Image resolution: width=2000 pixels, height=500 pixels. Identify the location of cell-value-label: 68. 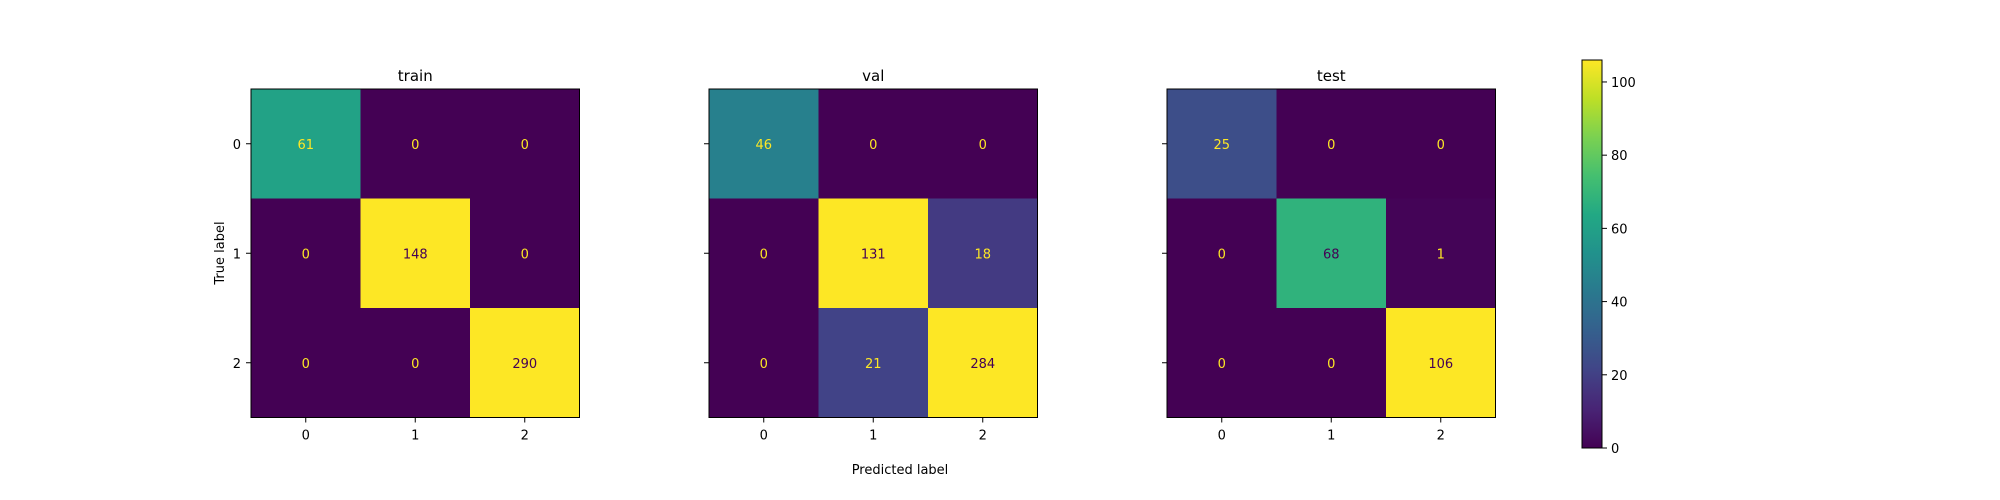
(1331, 254).